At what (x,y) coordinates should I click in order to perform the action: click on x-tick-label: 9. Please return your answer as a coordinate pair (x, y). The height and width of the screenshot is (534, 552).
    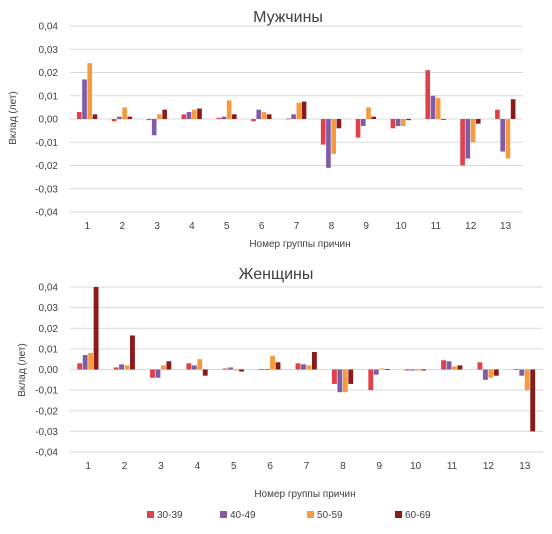
    Looking at the image, I should click on (379, 466).